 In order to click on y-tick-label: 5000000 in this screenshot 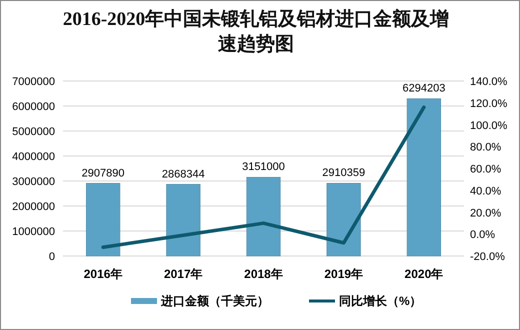, I will do `click(33, 132)`.